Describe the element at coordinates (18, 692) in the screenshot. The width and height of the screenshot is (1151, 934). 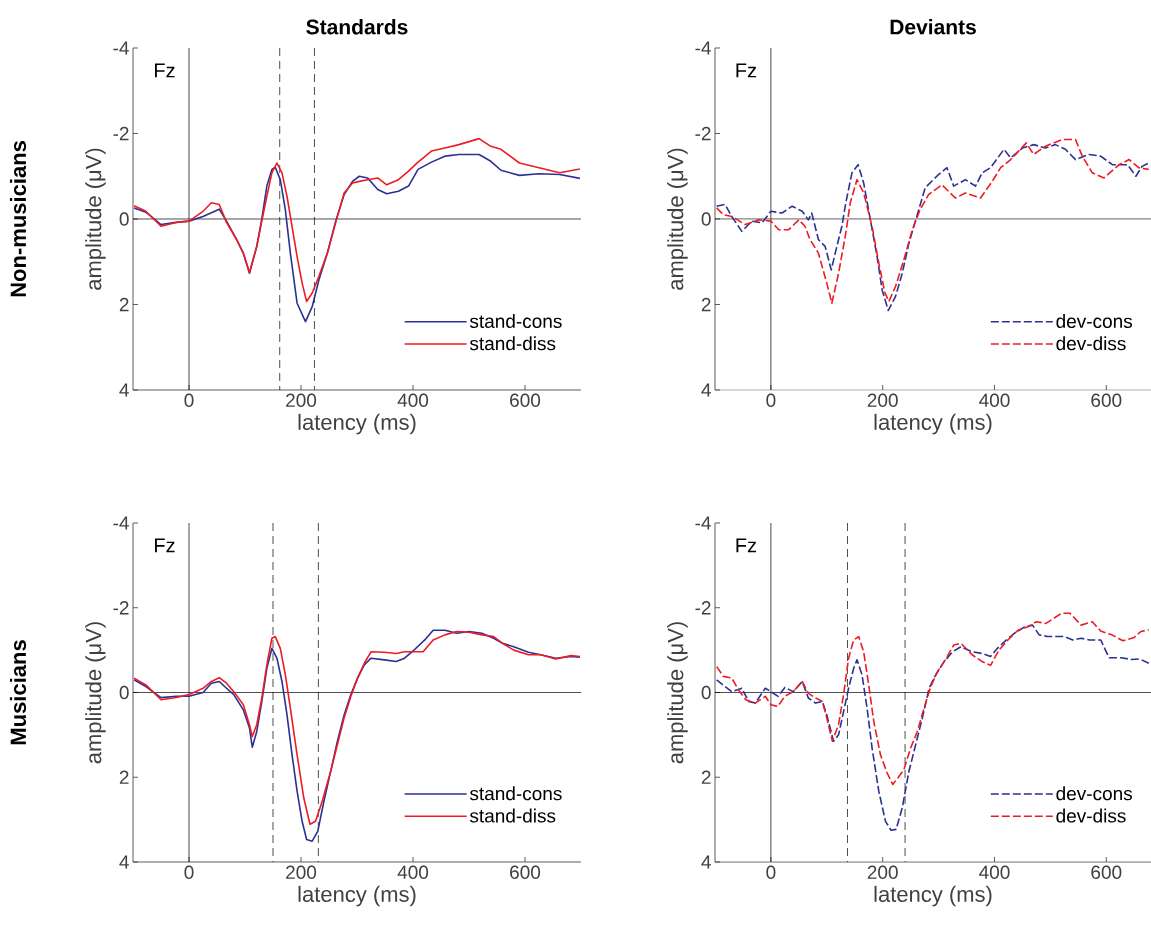
I see `text: Musicians` at that location.